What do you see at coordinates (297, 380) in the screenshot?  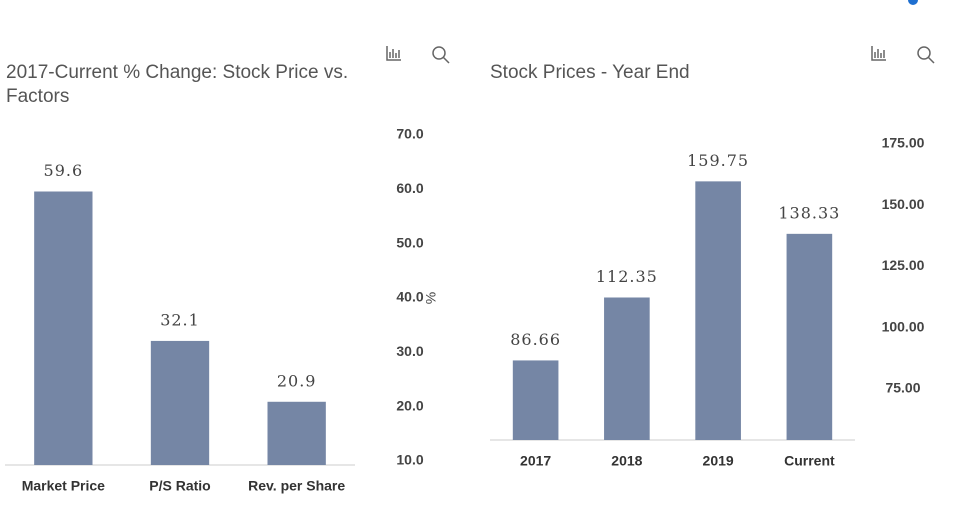 I see `value-label: 20.9` at bounding box center [297, 380].